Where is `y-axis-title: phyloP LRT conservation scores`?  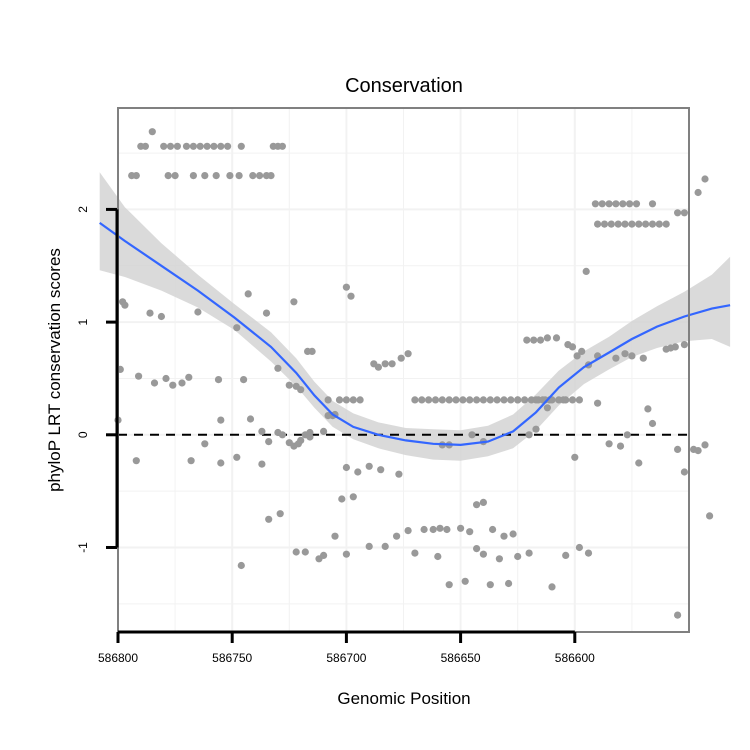
y-axis-title: phyloP LRT conservation scores is located at coordinates (54, 370).